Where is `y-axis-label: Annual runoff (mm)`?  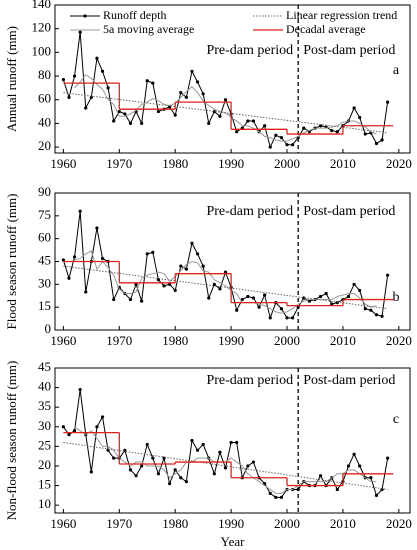
y-axis-label: Annual runoff (mm) is located at coordinates (11, 79).